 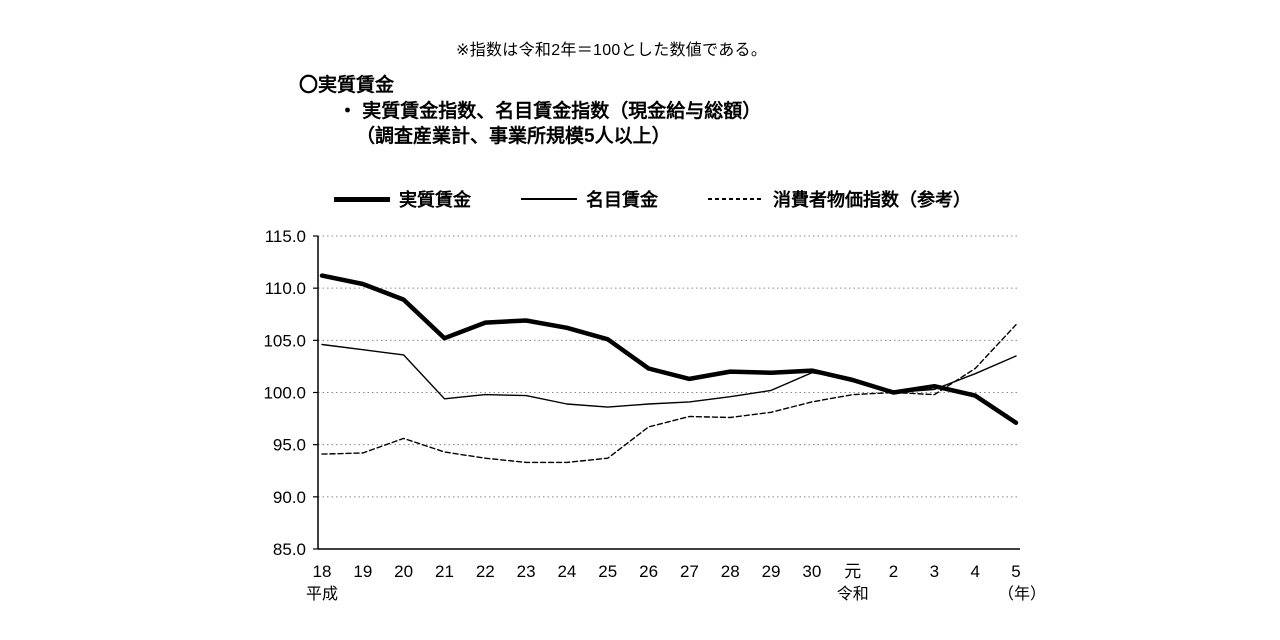 I want to click on x-axis-label: 25, so click(x=607, y=571).